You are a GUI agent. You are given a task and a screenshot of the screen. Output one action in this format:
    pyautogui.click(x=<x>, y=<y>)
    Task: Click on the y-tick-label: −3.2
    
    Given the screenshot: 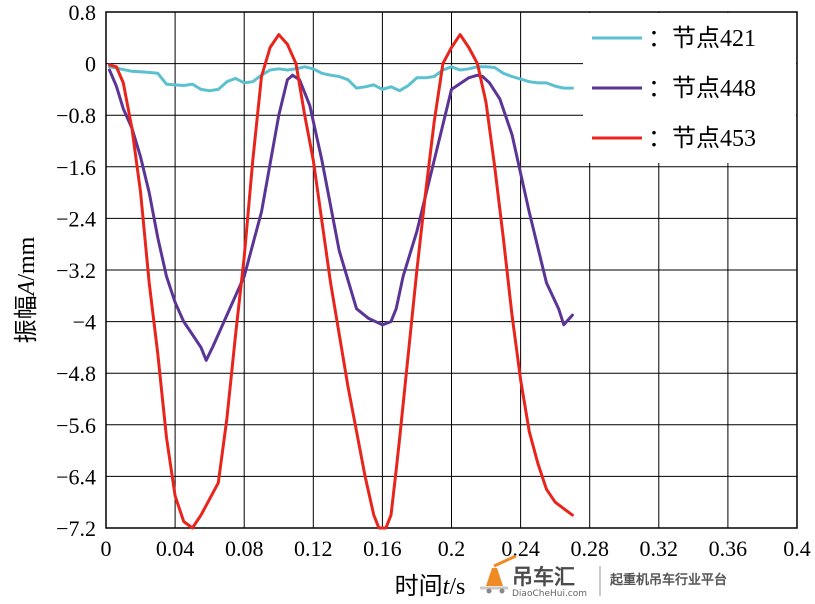 What is the action you would take?
    pyautogui.click(x=76, y=270)
    